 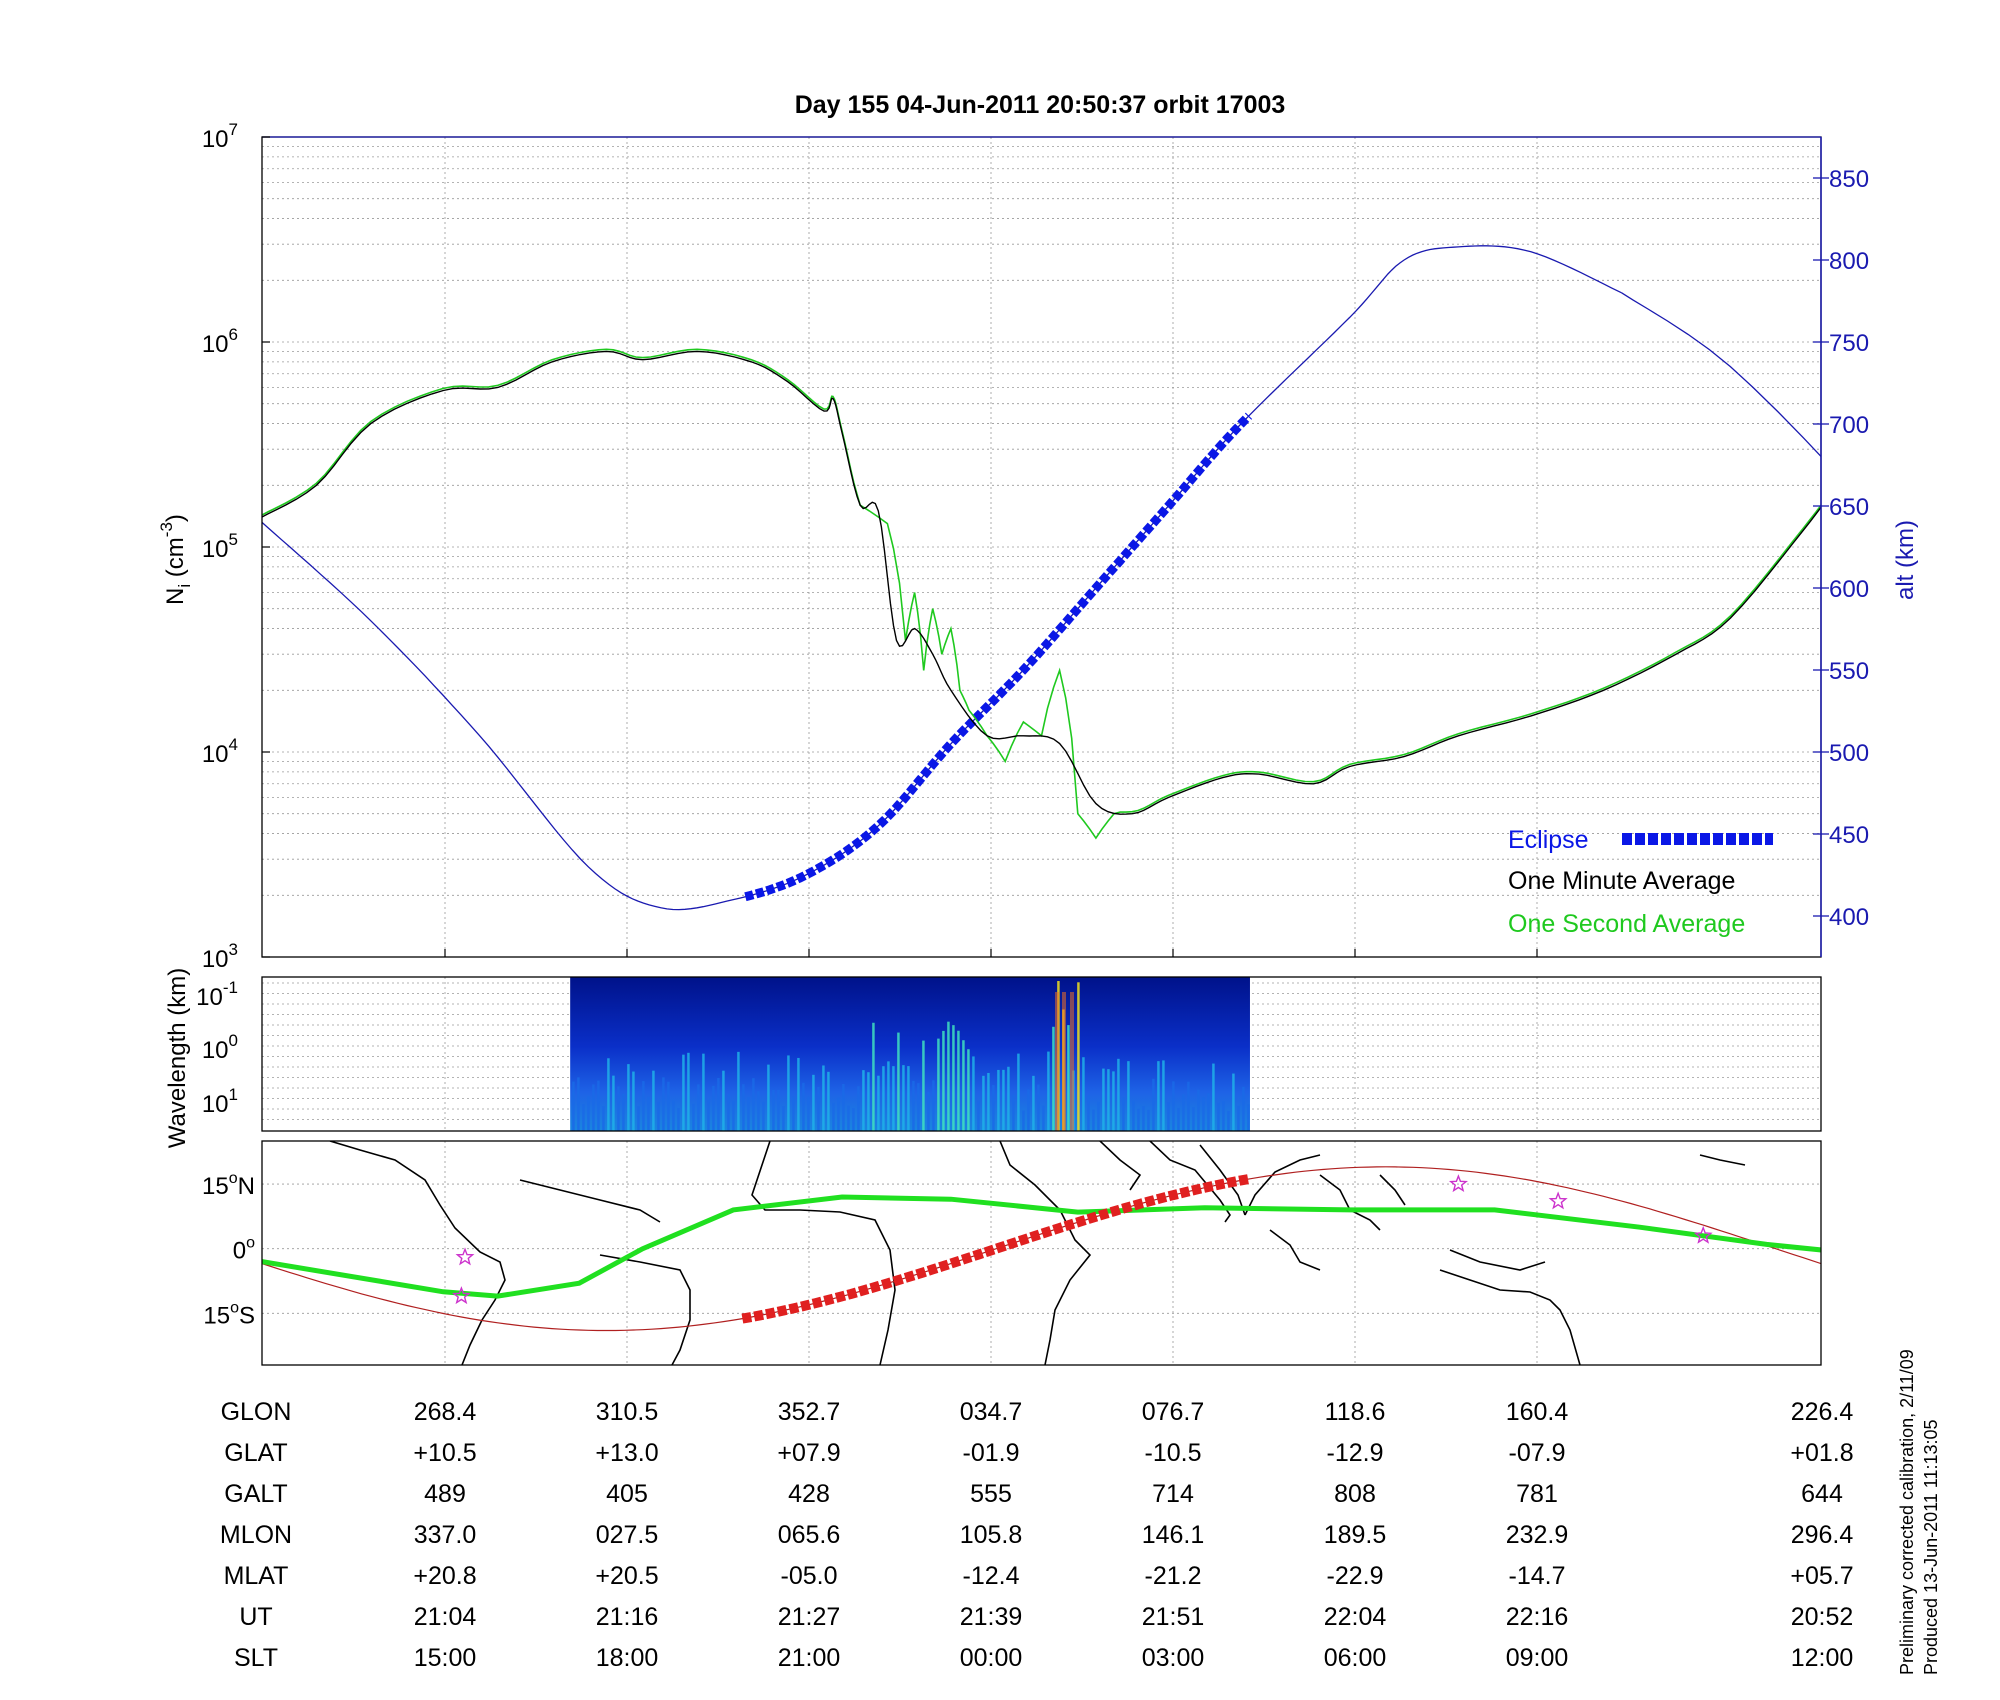 I want to click on density-y-tick-label: 10⁶, so click(x=220, y=341).